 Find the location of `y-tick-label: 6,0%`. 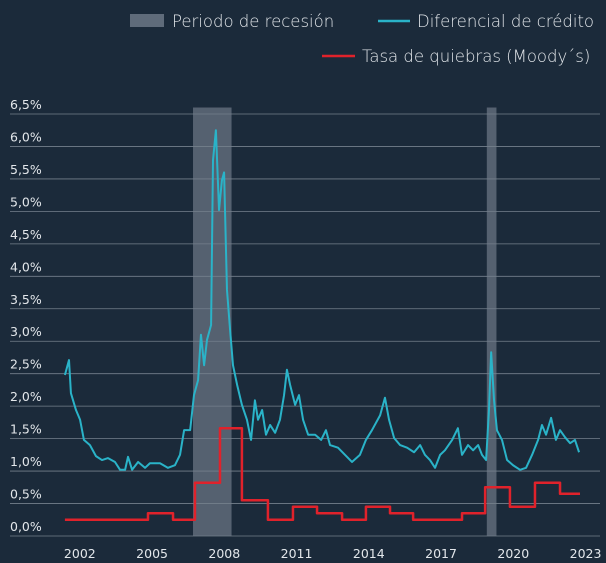

y-tick-label: 6,0% is located at coordinates (26, 136).